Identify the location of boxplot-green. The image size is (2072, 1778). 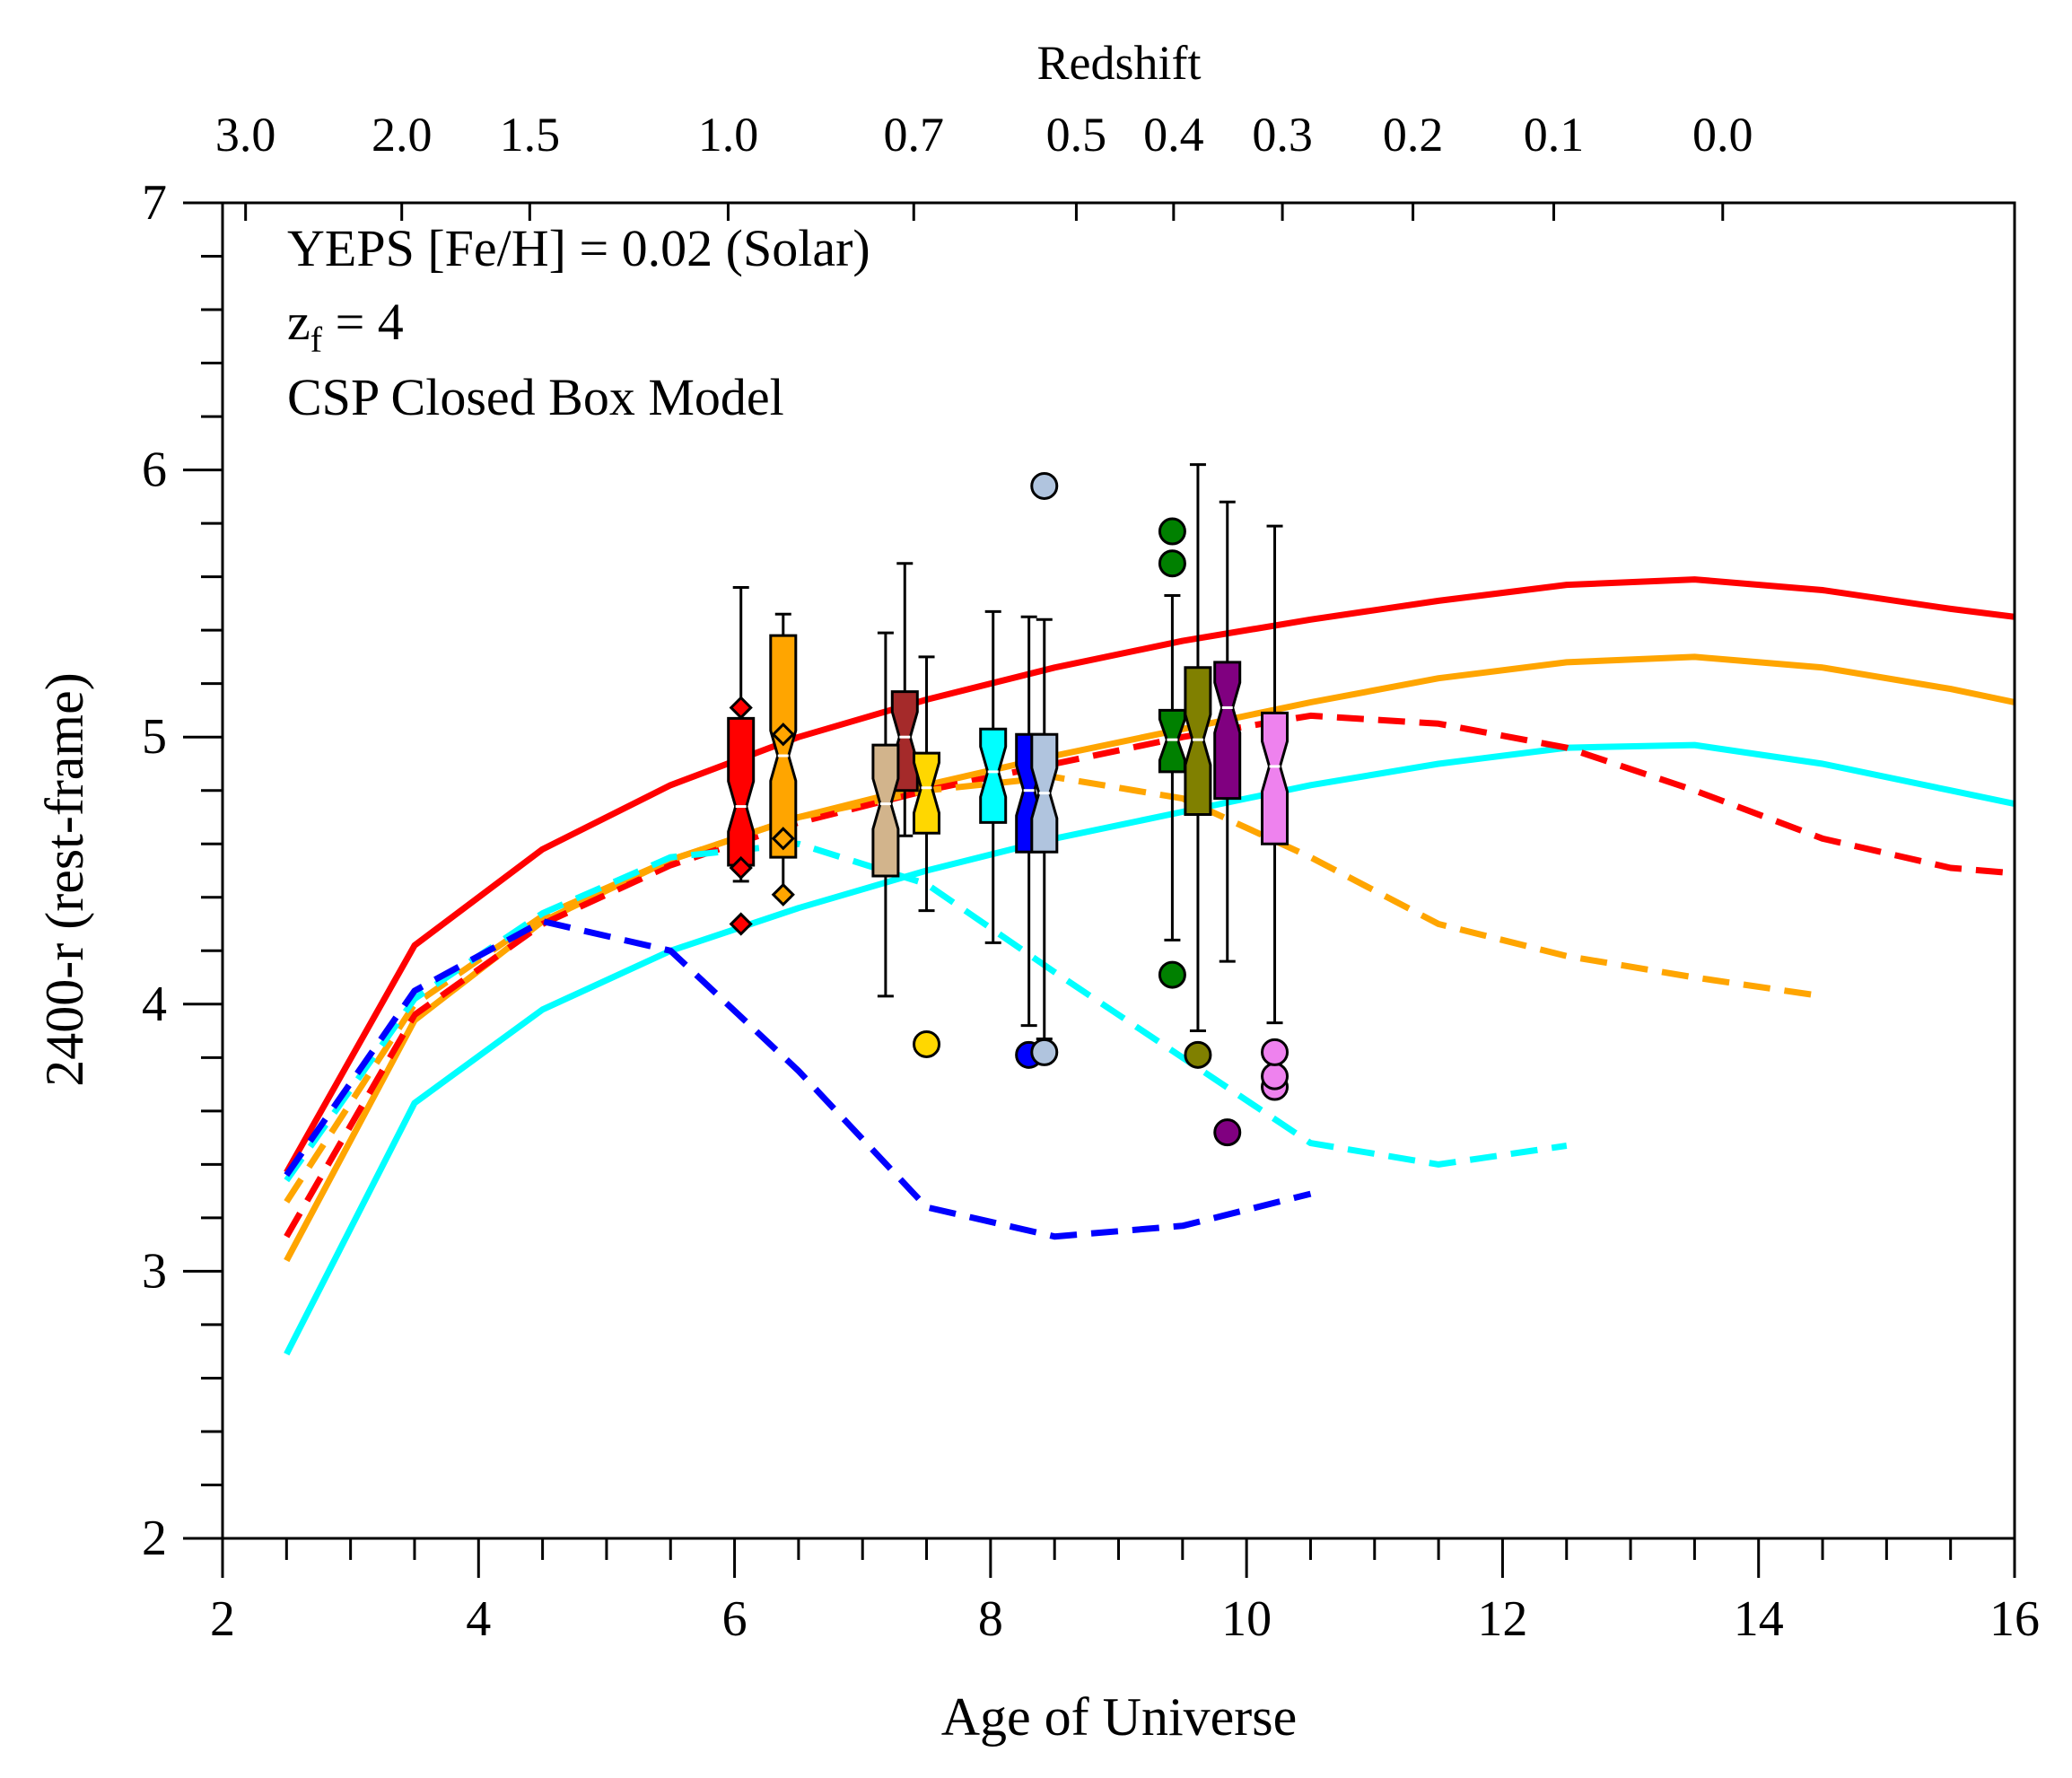
(1172, 753).